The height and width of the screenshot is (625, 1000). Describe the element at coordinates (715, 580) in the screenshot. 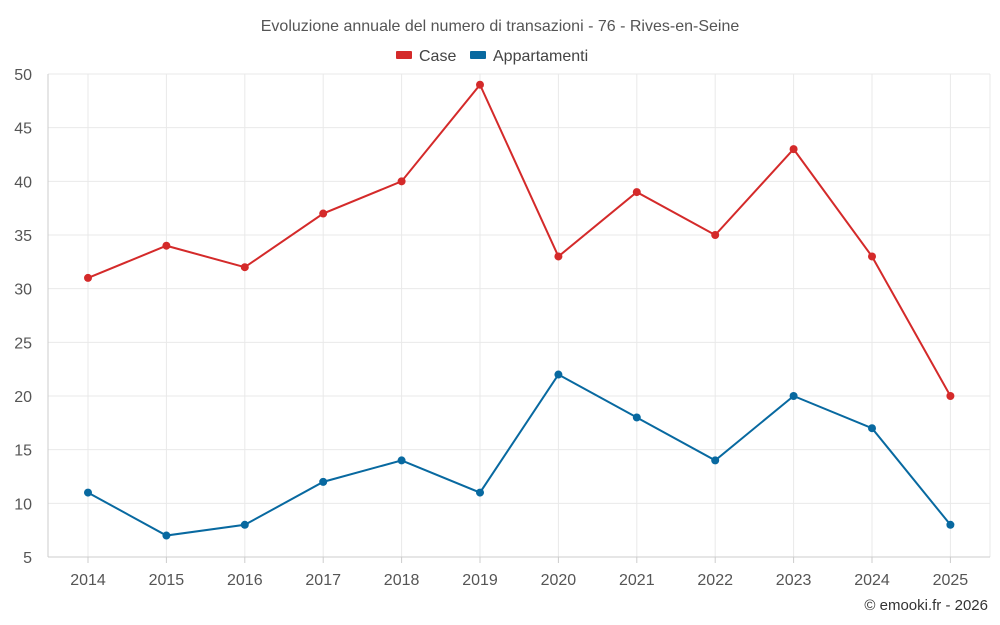

I see `x-tick-label: 2022` at that location.